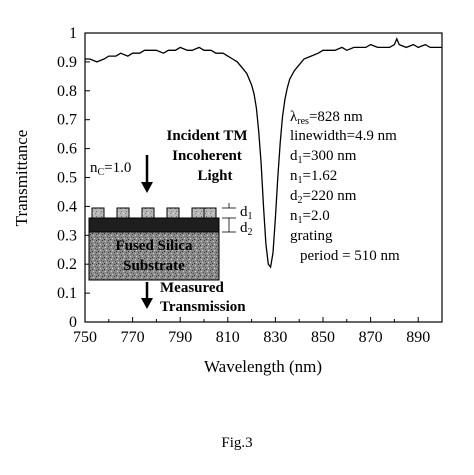 The image size is (474, 475). Describe the element at coordinates (228, 337) in the screenshot. I see `x-tick-label: 810` at that location.